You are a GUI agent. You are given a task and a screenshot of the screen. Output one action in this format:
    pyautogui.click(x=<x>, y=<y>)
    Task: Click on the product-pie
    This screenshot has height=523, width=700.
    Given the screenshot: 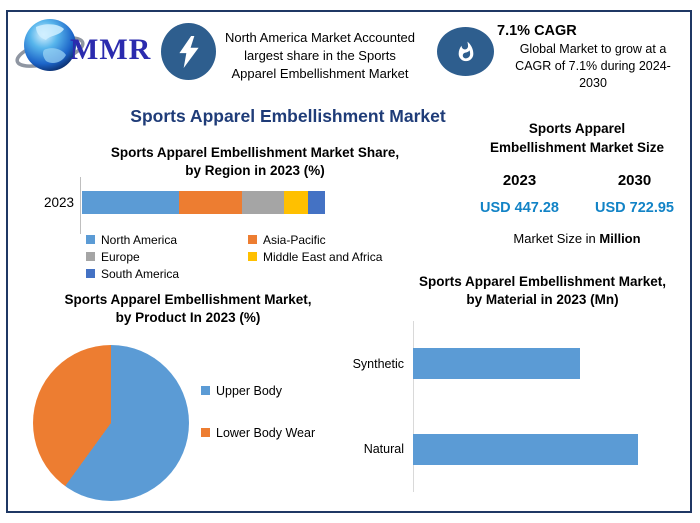 What is the action you would take?
    pyautogui.click(x=111, y=423)
    